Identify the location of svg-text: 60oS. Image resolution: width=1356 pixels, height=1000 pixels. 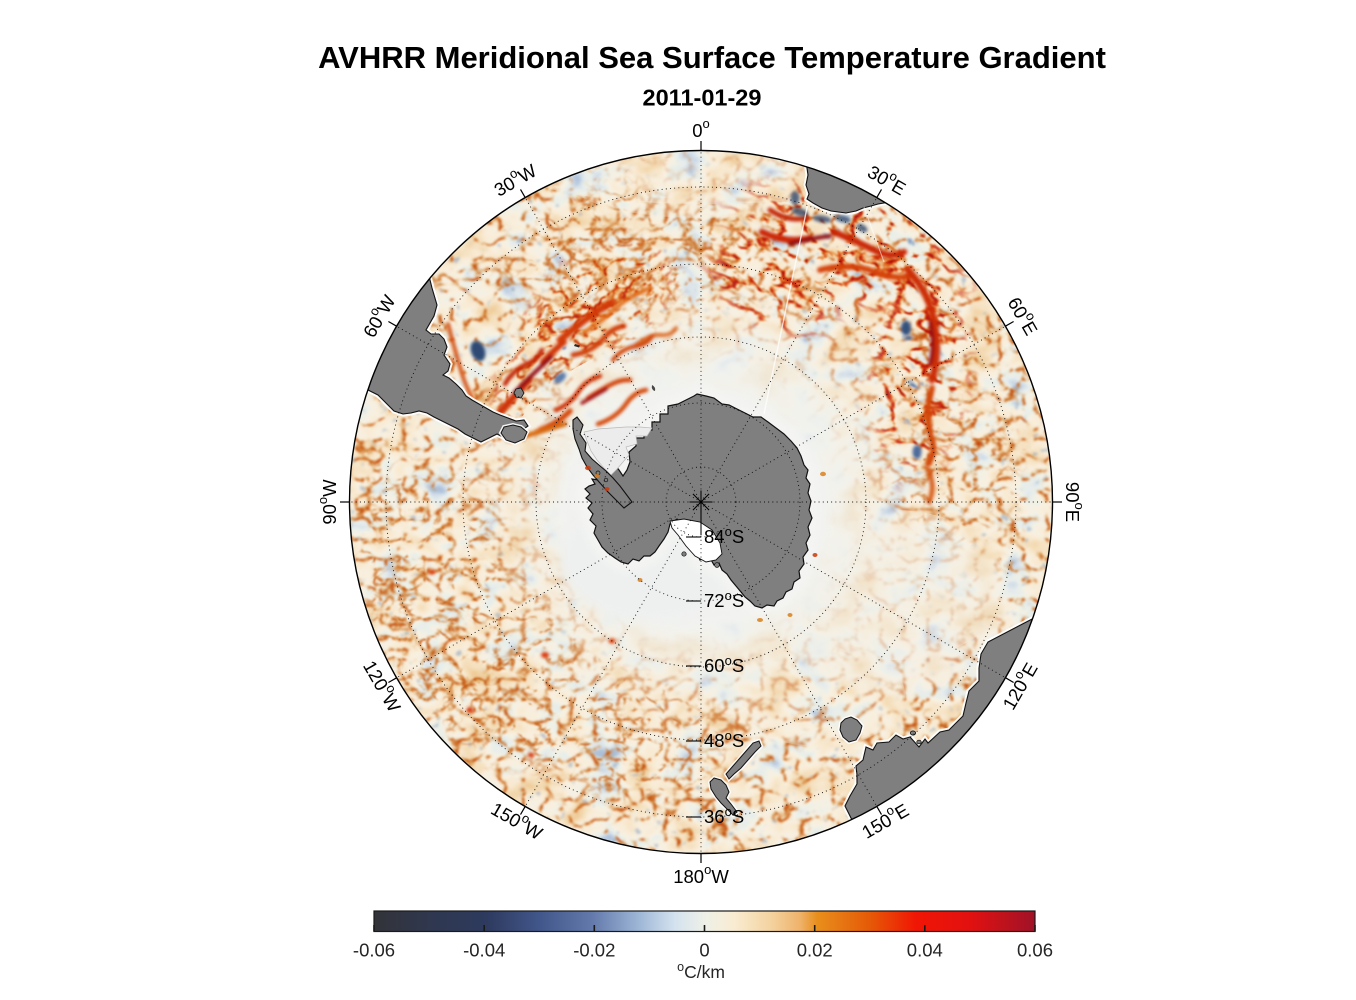
(724, 665).